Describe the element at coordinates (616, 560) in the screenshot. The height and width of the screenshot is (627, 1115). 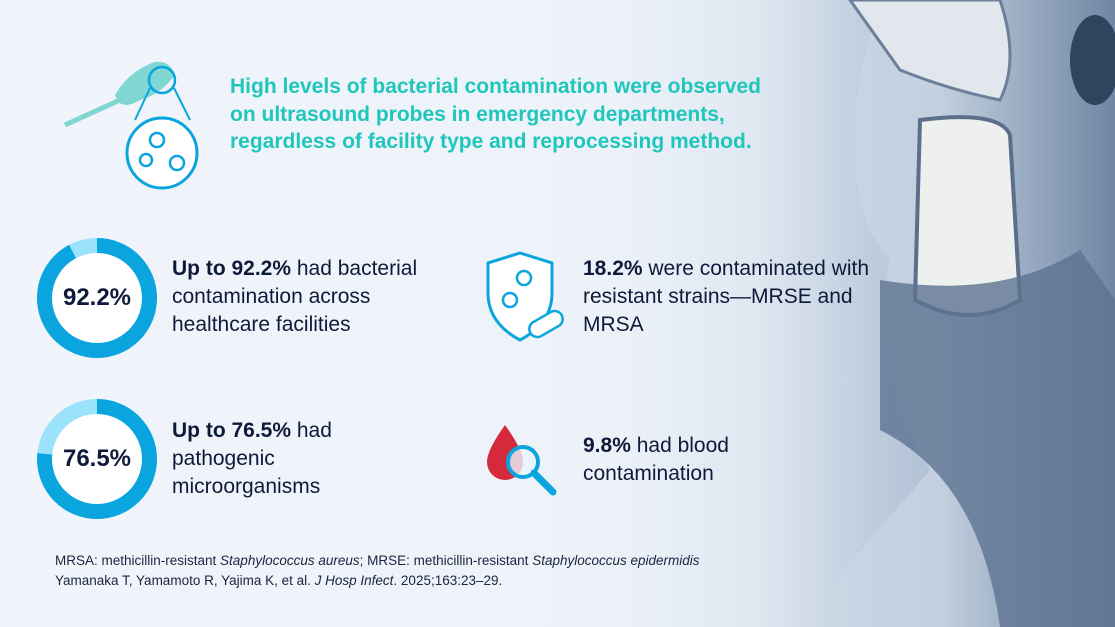
I see `footnote-segment: Staphylococcus epidermidis` at that location.